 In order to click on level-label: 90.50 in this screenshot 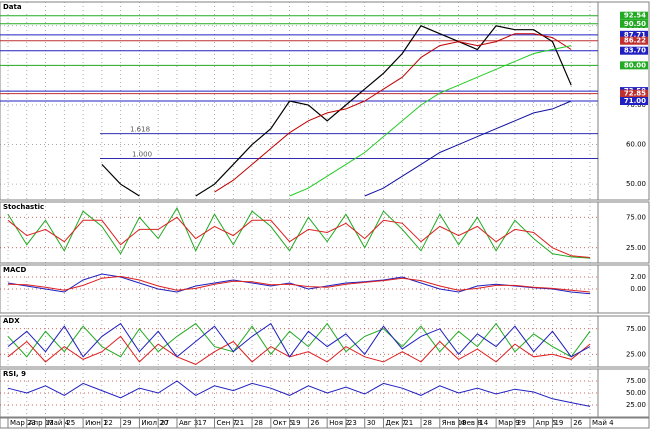, I will do `click(635, 24)`.